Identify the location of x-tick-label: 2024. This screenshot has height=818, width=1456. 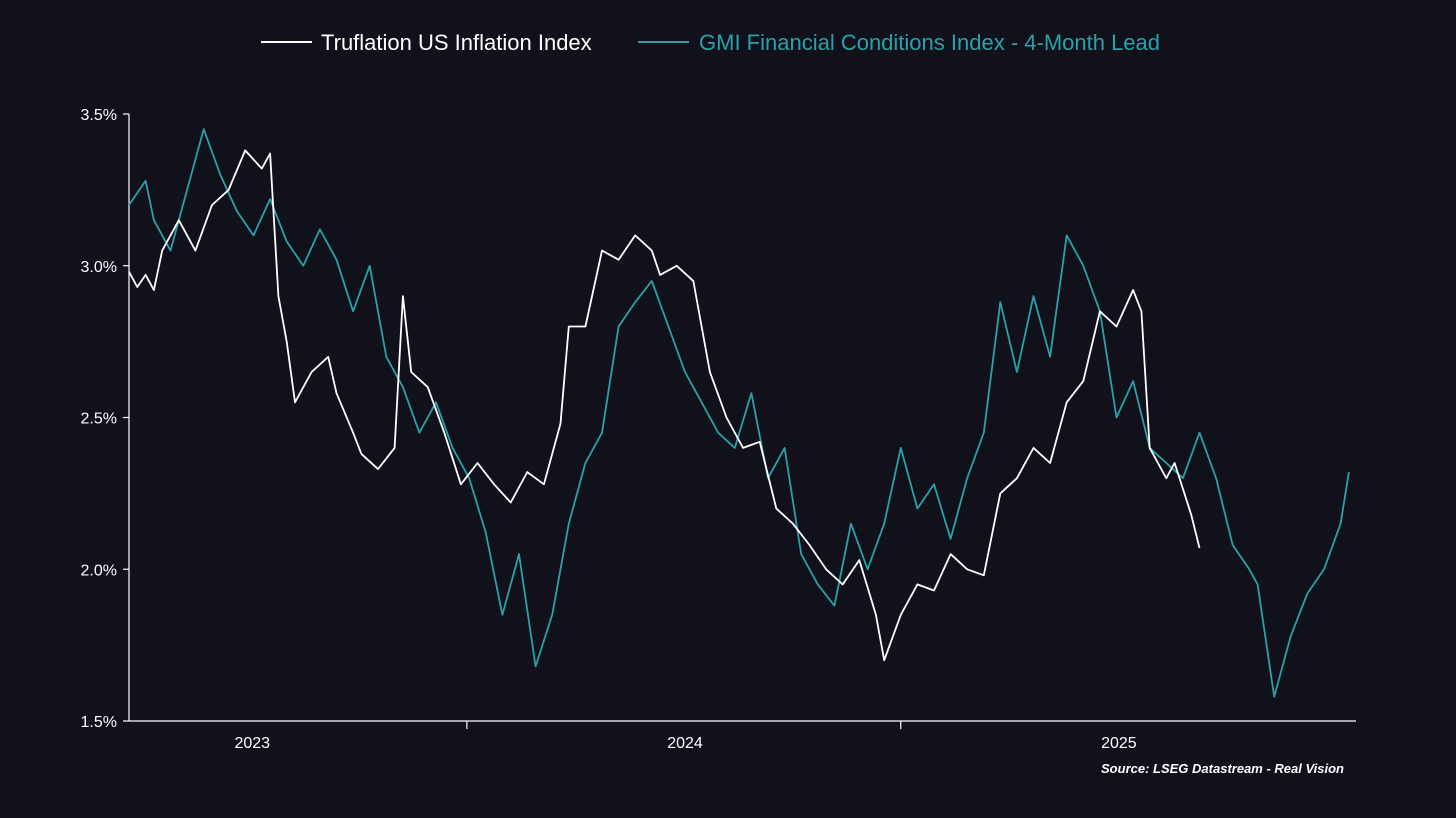
(685, 743).